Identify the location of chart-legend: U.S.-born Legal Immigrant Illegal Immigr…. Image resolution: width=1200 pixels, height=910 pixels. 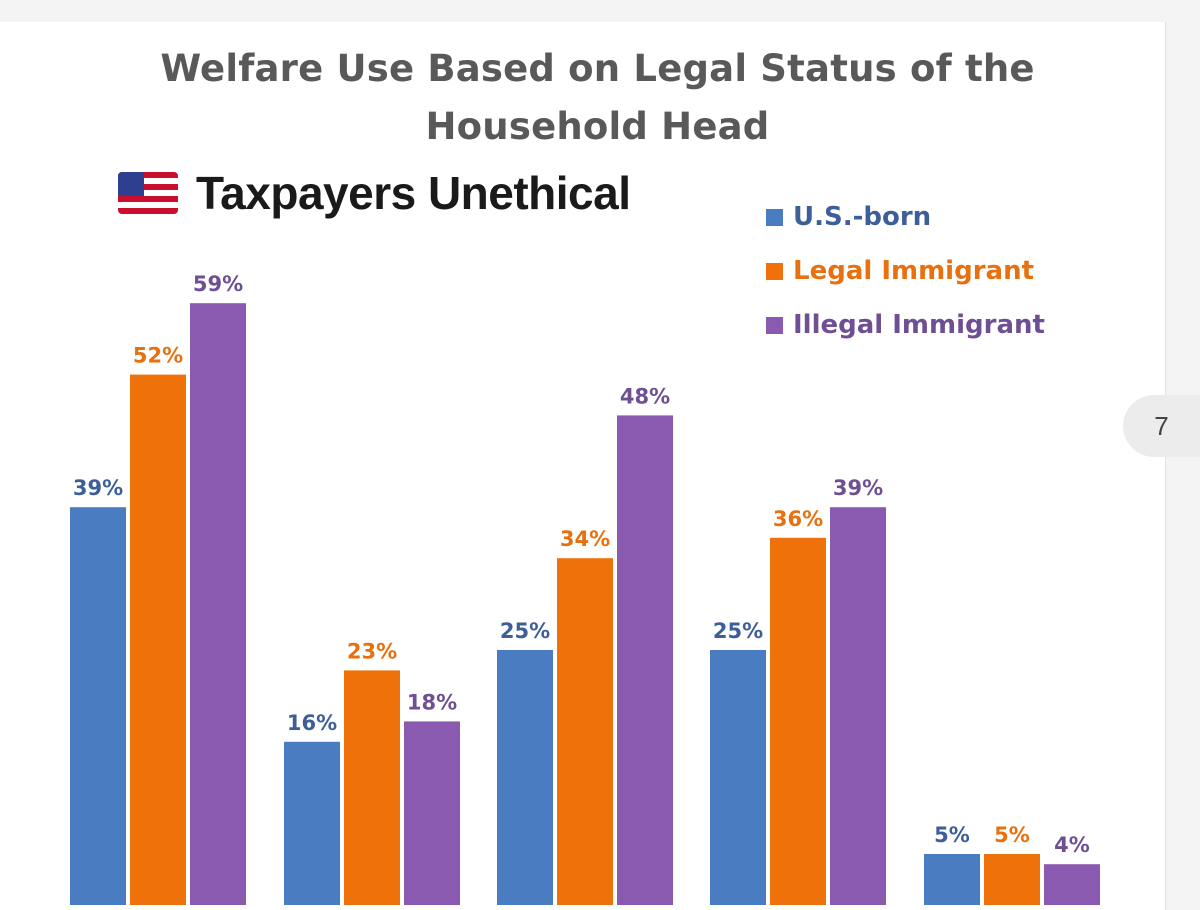
(905, 271).